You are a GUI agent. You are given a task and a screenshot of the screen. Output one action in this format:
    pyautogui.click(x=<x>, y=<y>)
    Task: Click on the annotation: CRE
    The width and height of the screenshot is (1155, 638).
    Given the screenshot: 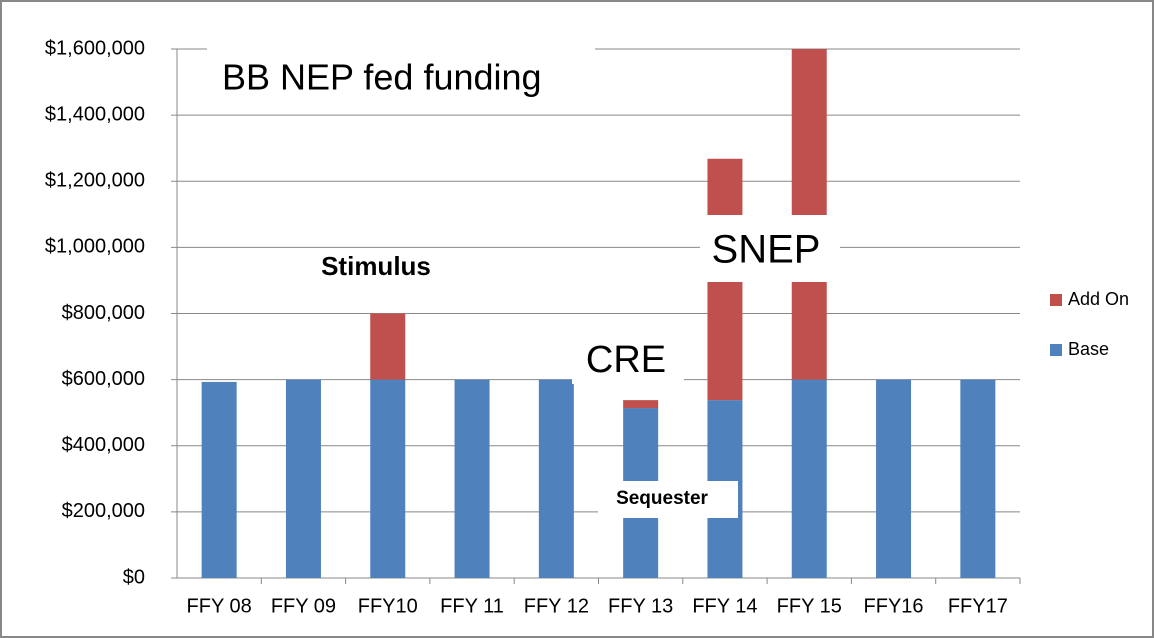 What is the action you would take?
    pyautogui.click(x=626, y=360)
    